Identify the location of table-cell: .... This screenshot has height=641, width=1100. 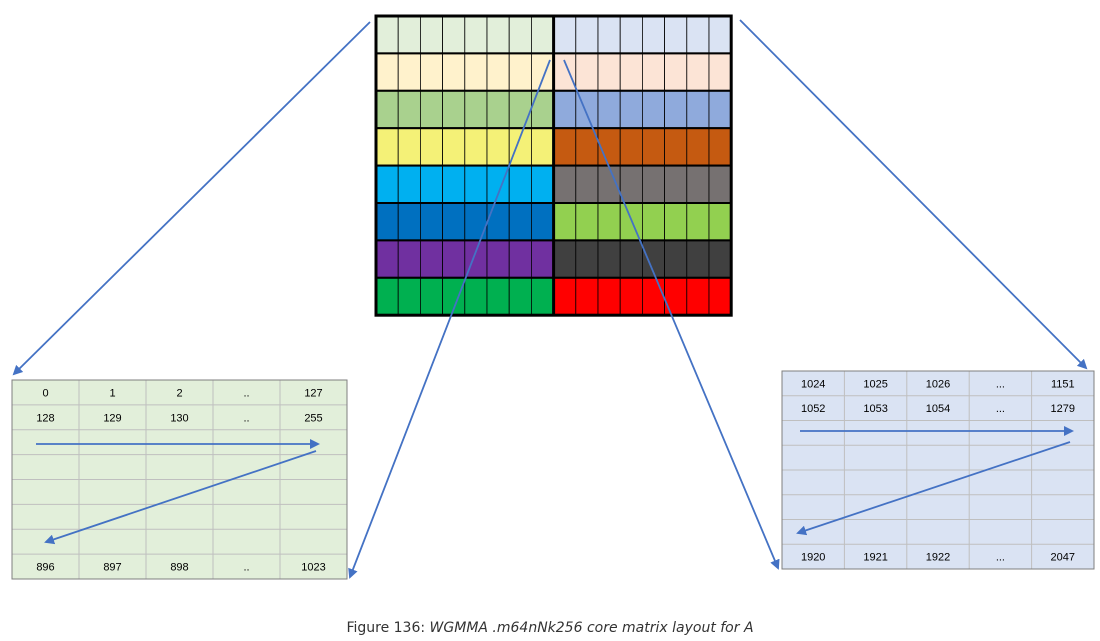
(1000, 409).